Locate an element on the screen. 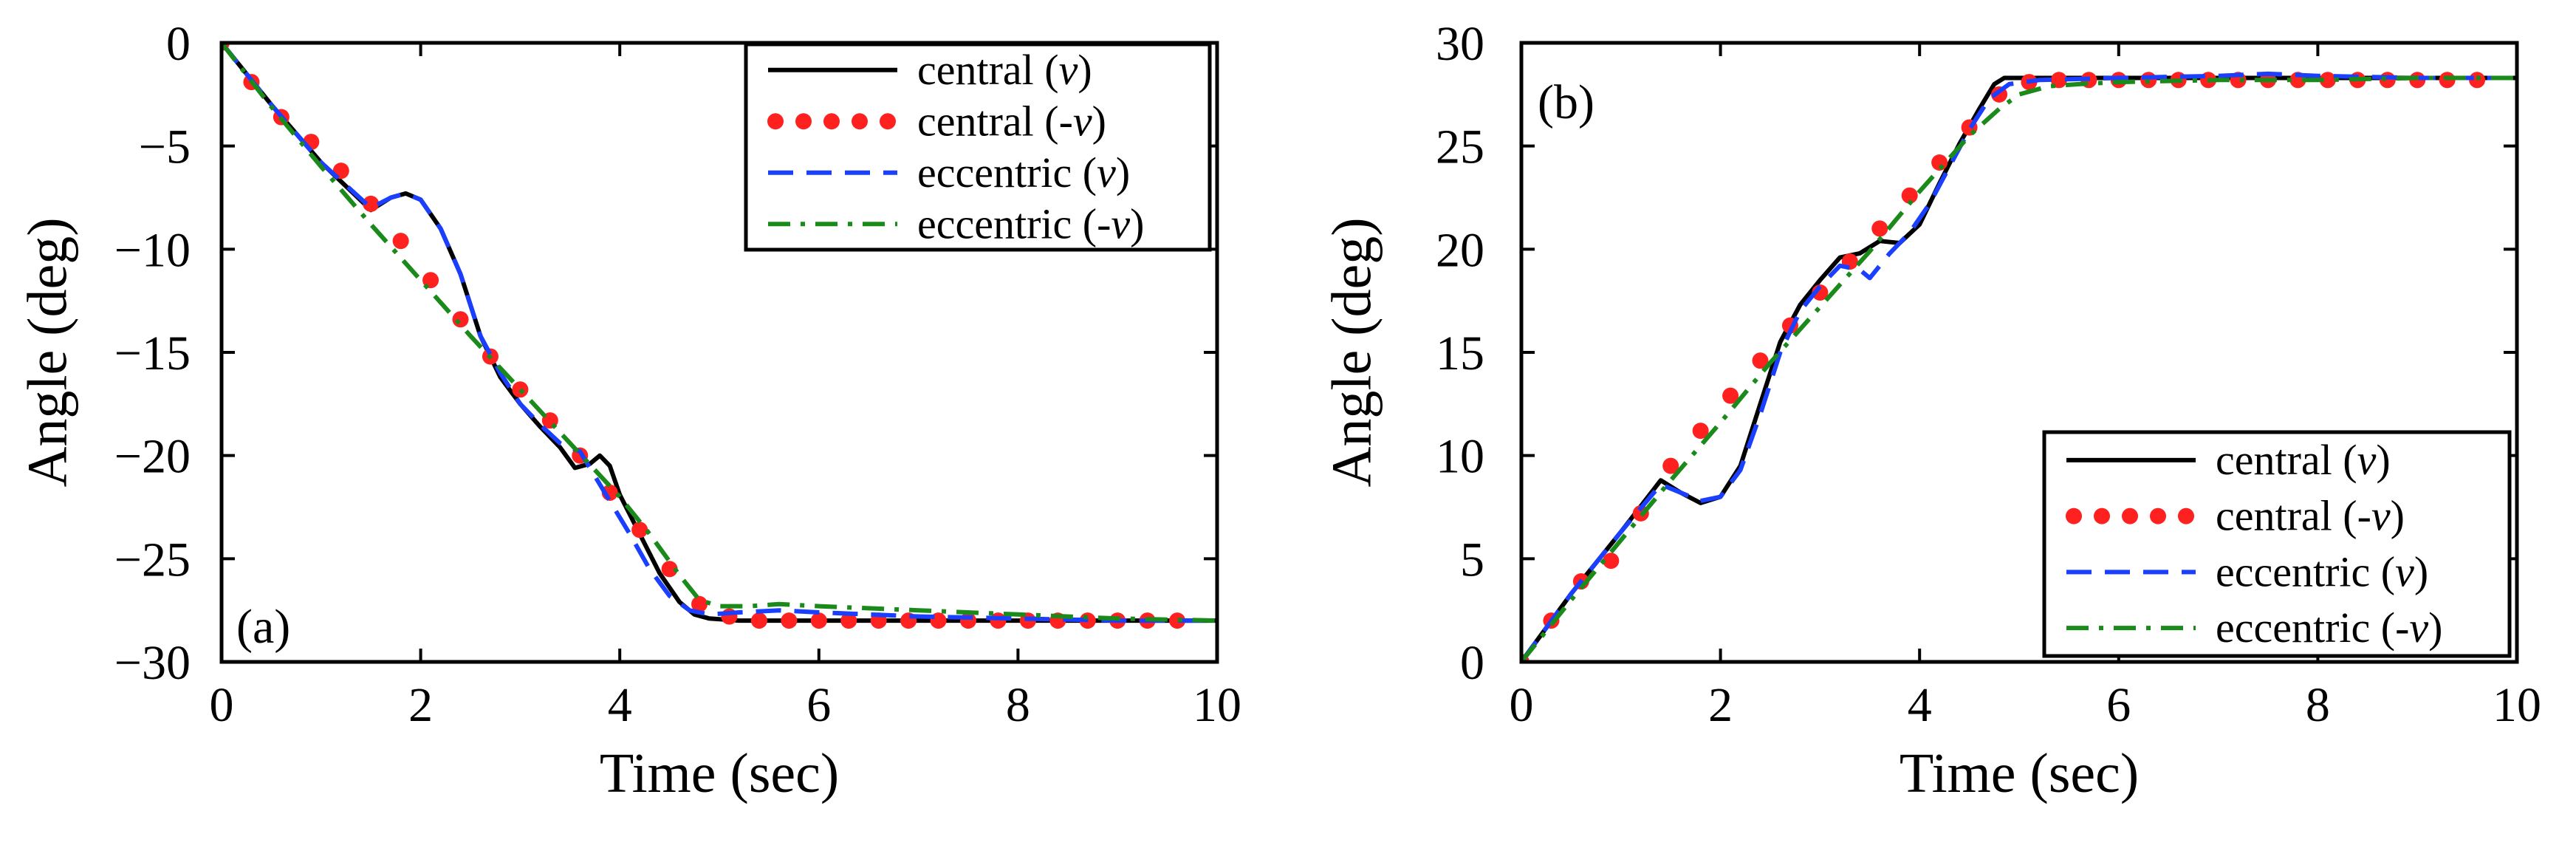 The image size is (2576, 851). y-tick-label: 15 is located at coordinates (1460, 354).